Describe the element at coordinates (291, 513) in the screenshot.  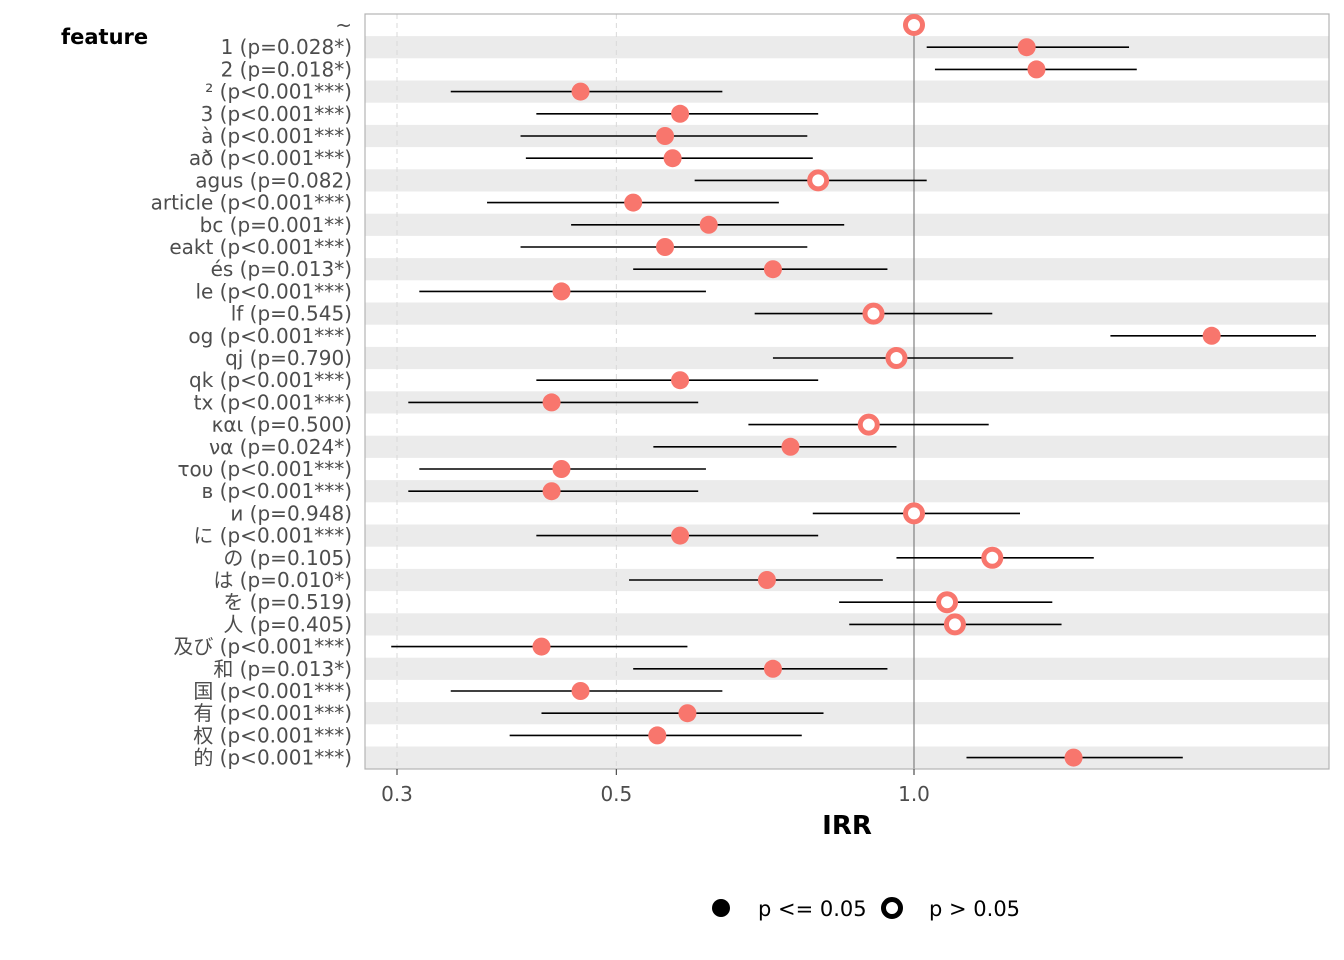
I see `row-label: и (p=0.948)` at that location.